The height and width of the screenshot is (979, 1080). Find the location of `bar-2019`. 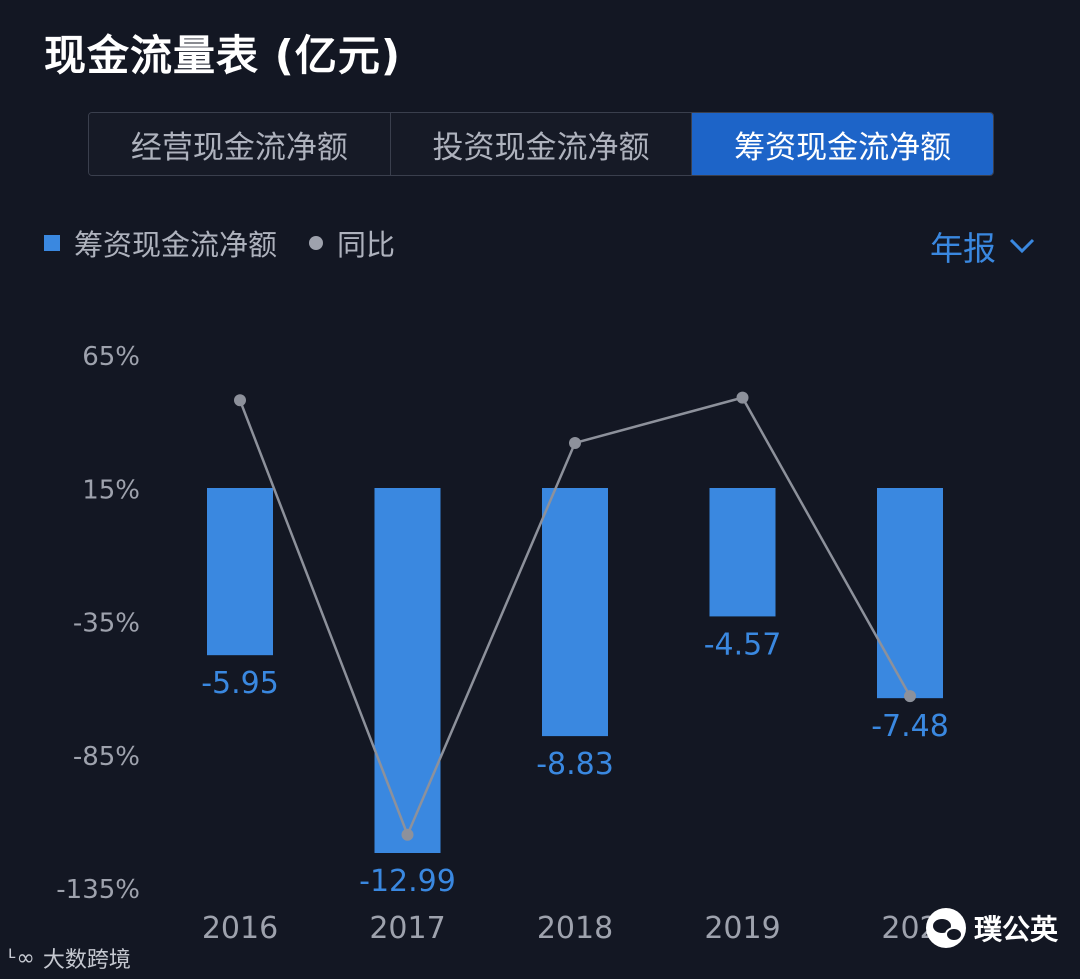

bar-2019 is located at coordinates (742, 552).